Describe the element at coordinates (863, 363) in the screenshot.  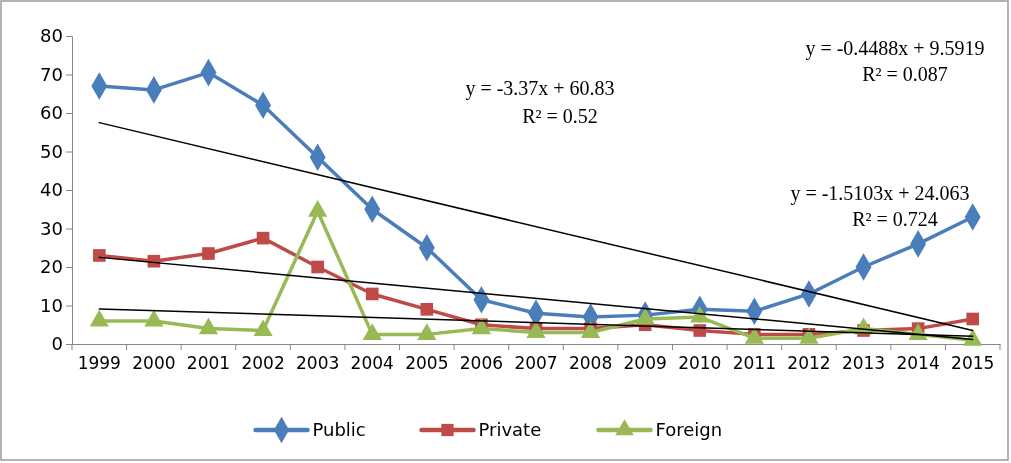
I see `x-tick-label: 2013` at that location.